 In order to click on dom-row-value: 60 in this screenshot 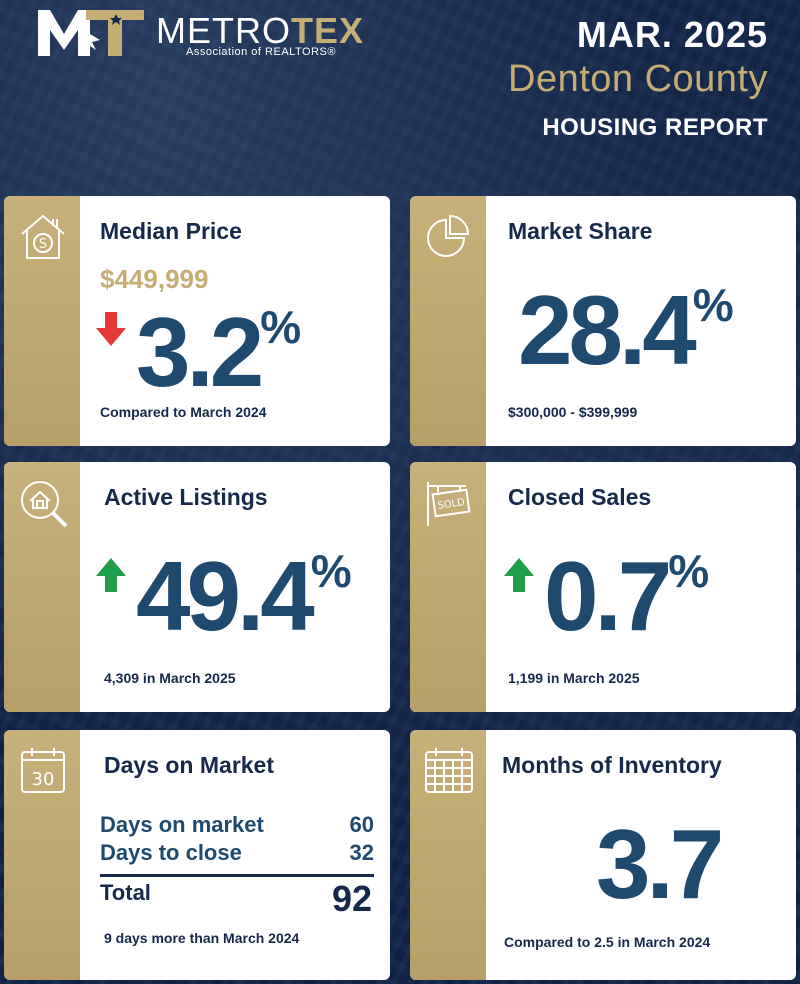, I will do `click(361, 824)`.